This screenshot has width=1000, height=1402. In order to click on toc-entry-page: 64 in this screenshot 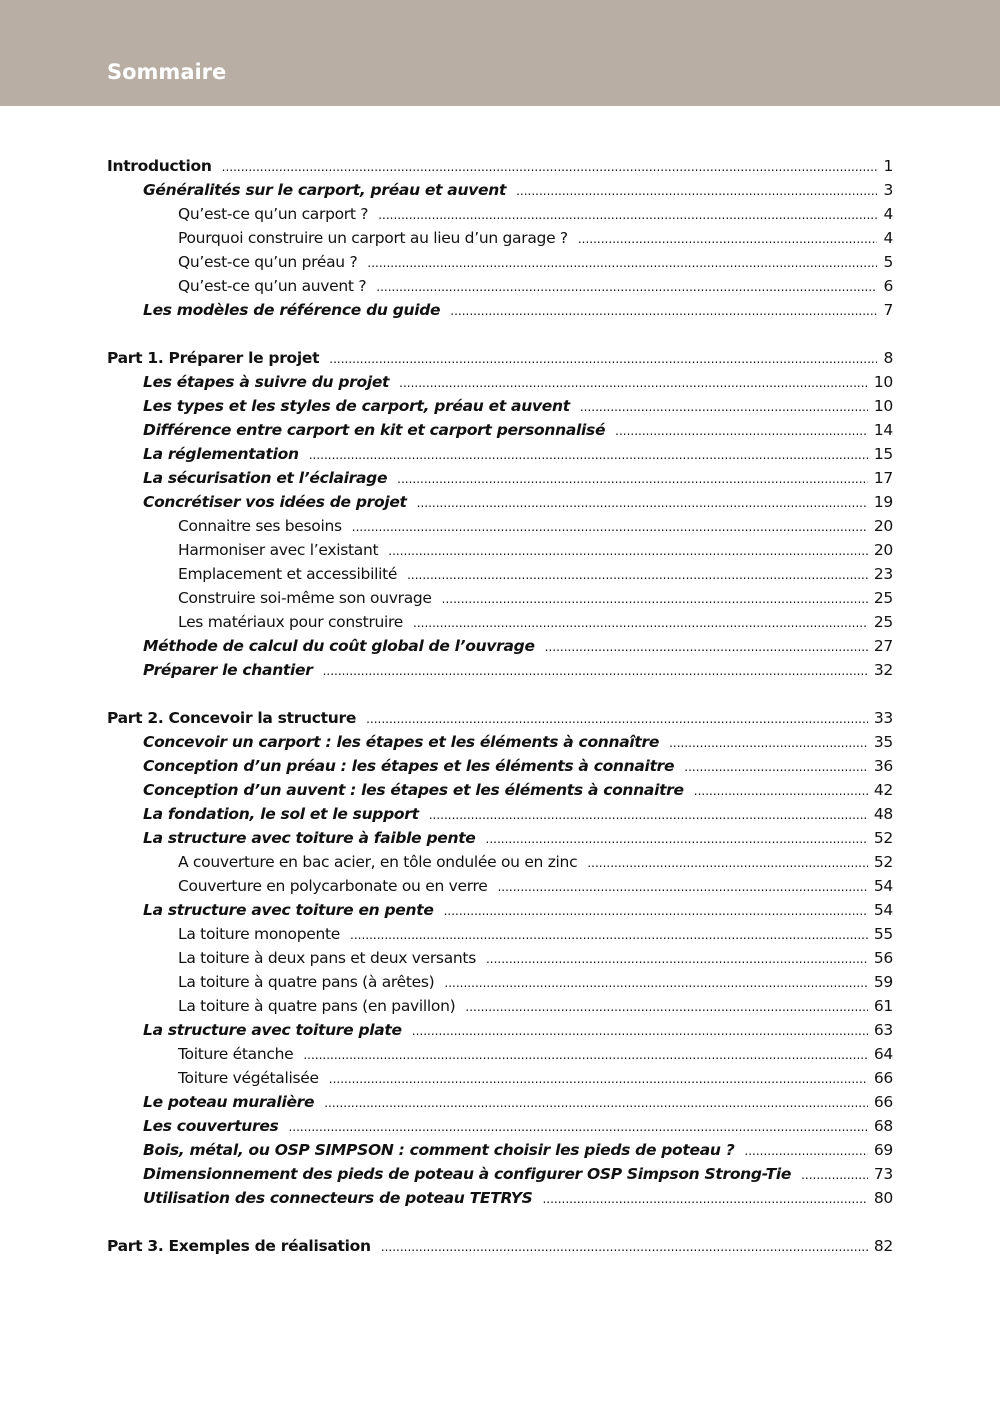, I will do `click(883, 1054)`.